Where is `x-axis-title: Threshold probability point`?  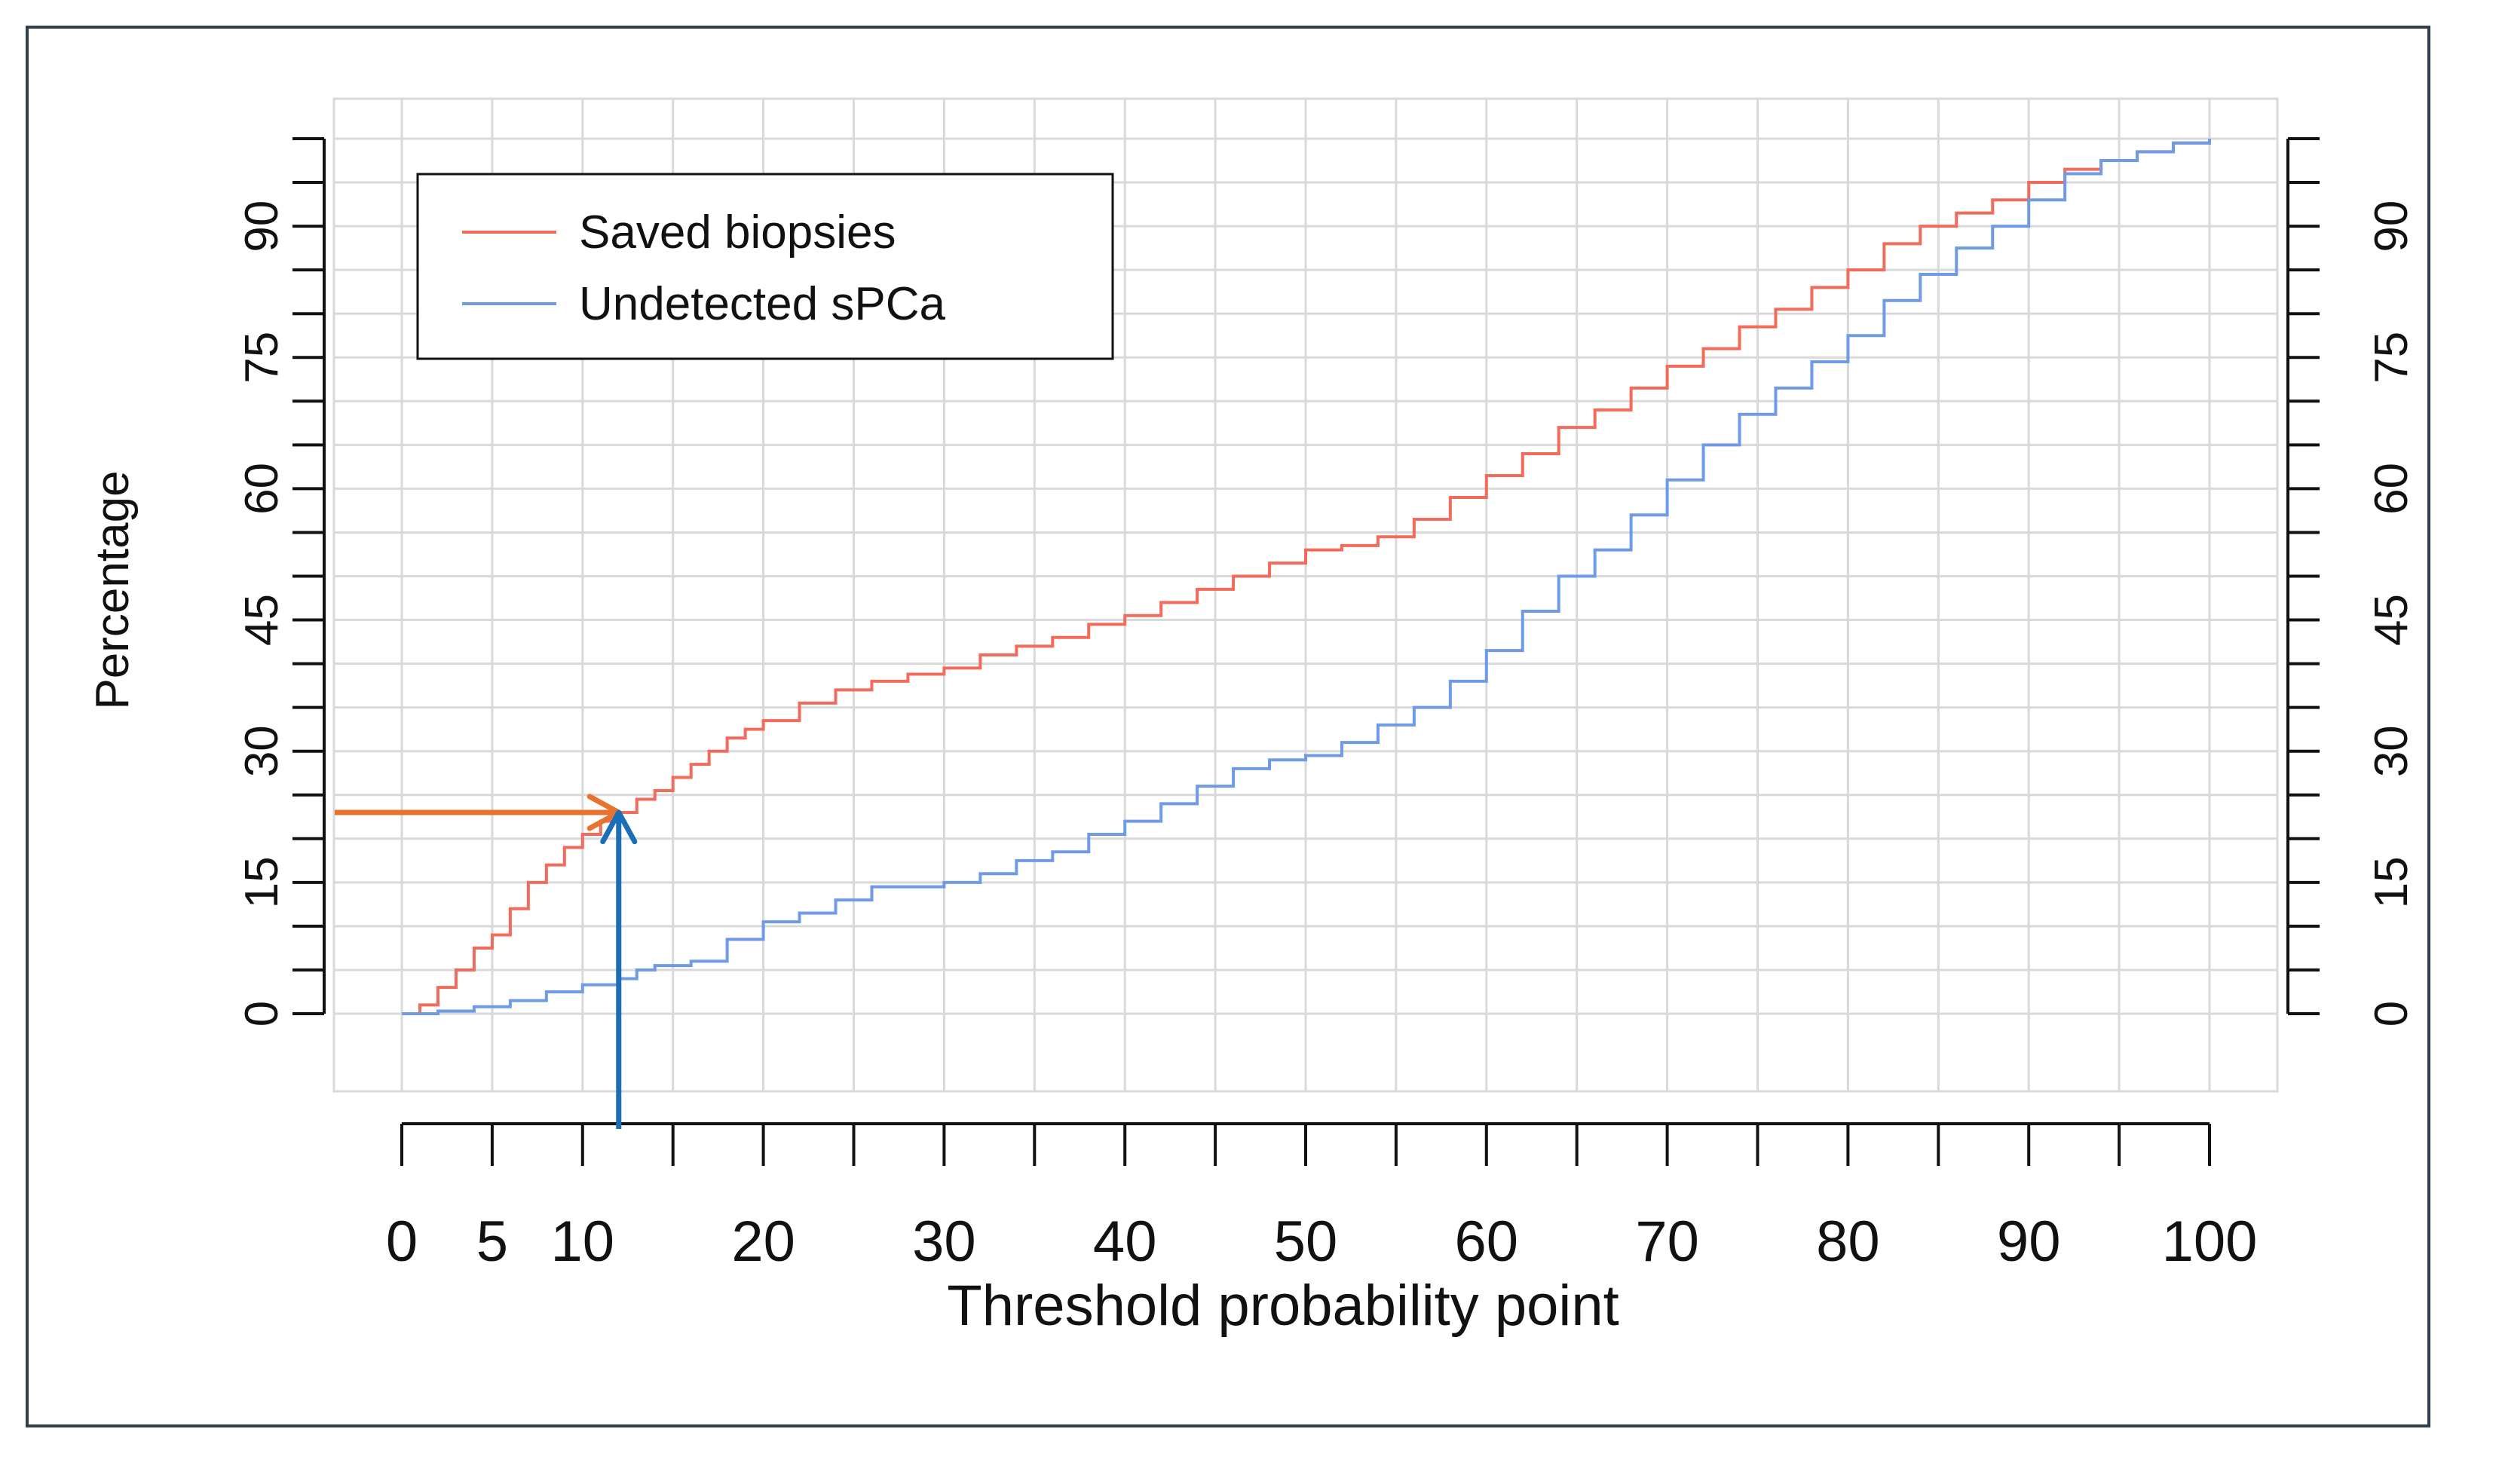 x-axis-title: Threshold probability point is located at coordinates (1283, 1306).